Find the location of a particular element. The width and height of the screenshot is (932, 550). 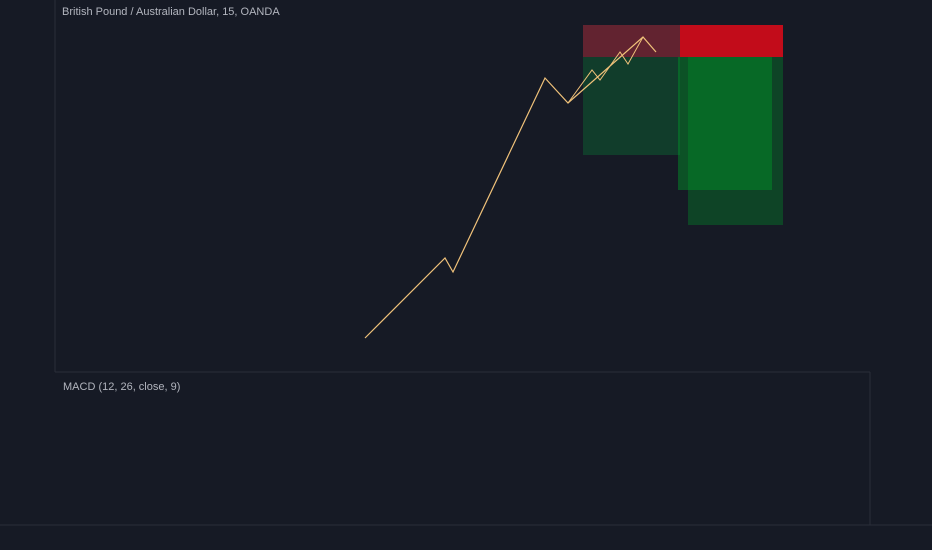

indicator-title: MACD (12, 26, close, 9) is located at coordinates (121, 387).